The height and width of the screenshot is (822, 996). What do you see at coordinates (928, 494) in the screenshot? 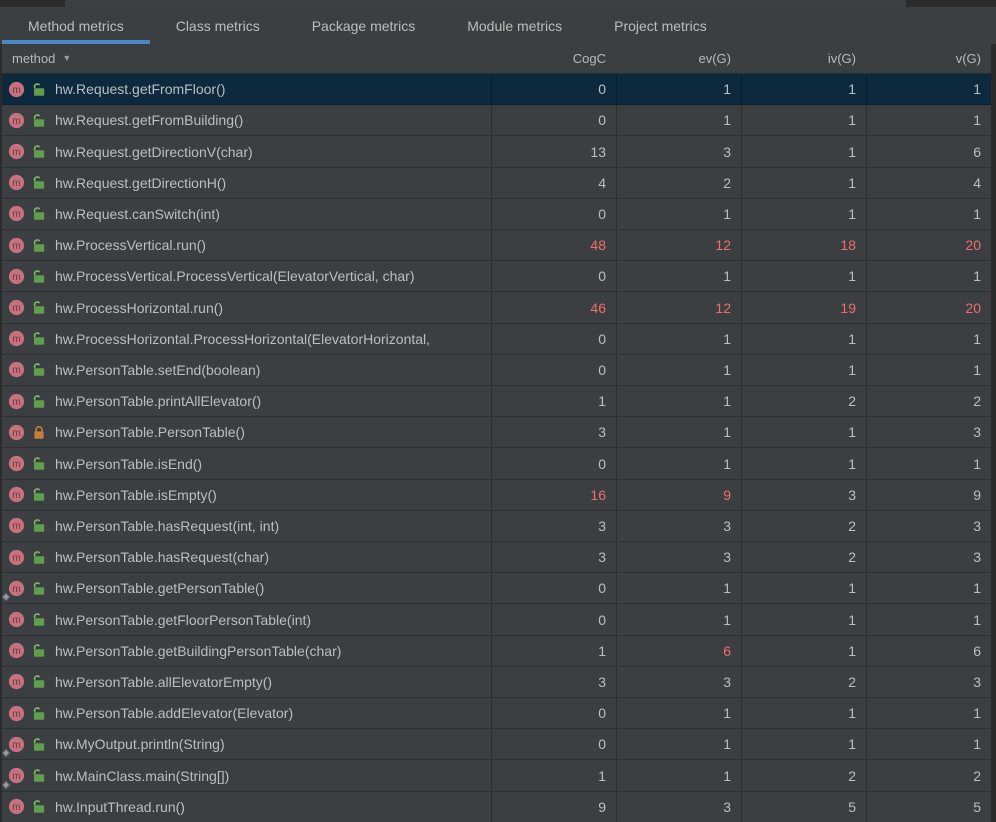
I see `vg-value: 9` at bounding box center [928, 494].